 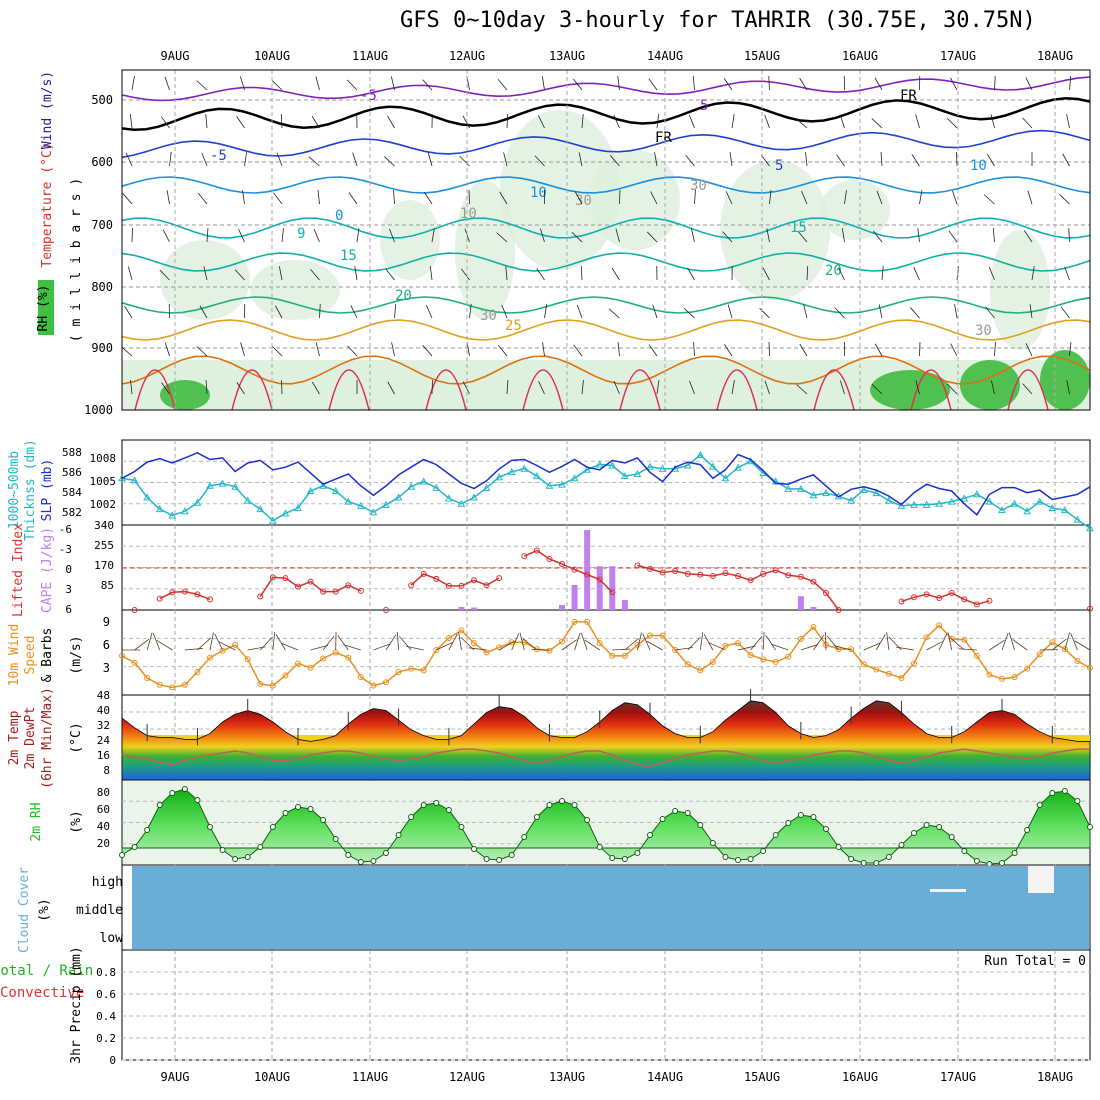 What do you see at coordinates (68, 589) in the screenshot?
I see `lifted-tick-label: 3` at bounding box center [68, 589].